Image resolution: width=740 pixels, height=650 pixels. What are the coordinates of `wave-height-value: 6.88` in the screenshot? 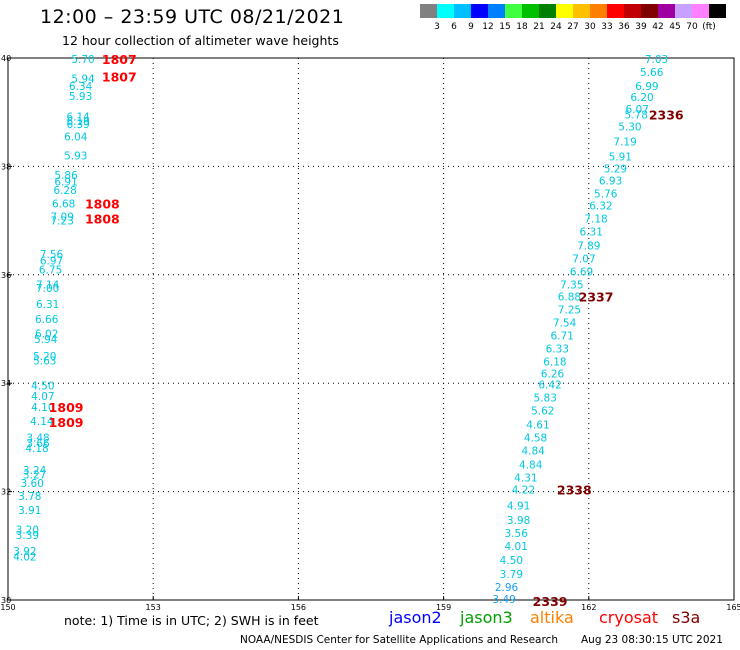 It's located at (569, 297).